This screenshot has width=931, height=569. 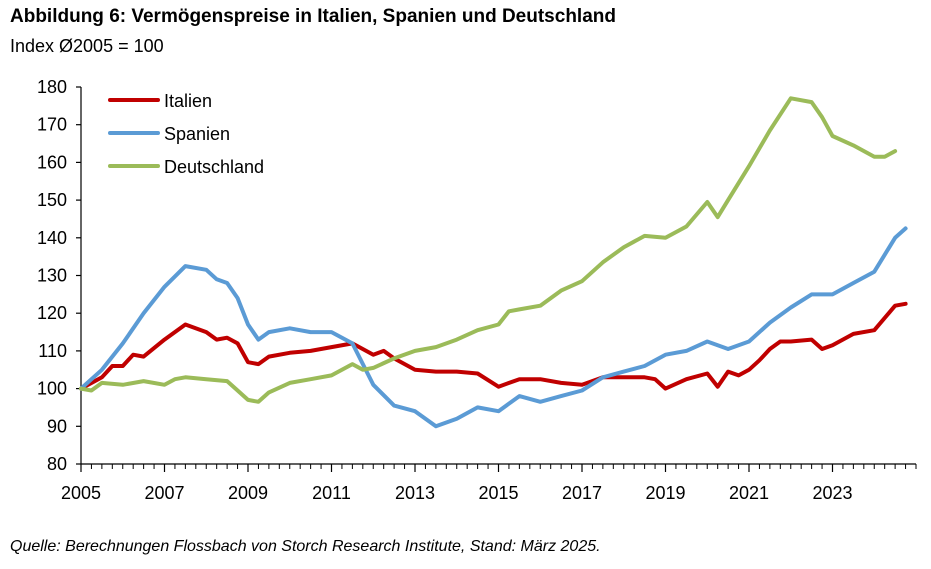 What do you see at coordinates (52, 389) in the screenshot?
I see `y-tick-label: 100` at bounding box center [52, 389].